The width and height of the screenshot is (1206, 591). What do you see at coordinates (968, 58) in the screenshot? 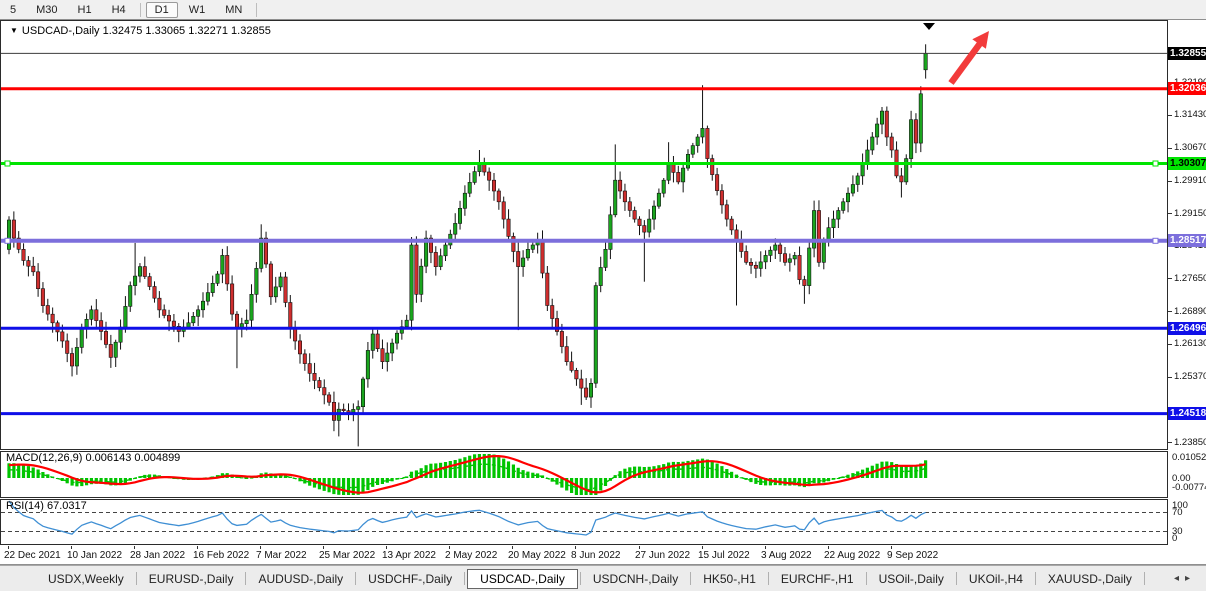
I see `arrow-annotation` at bounding box center [968, 58].